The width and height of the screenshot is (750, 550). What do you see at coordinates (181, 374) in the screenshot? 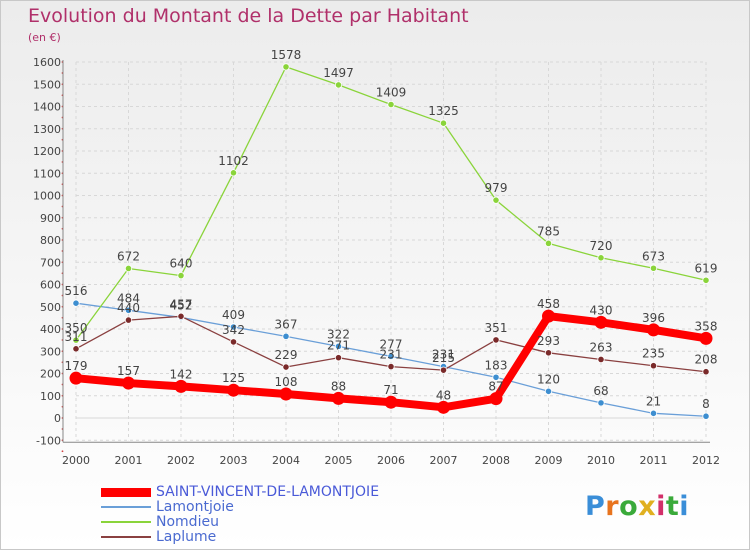
I see `data-label: 142` at bounding box center [181, 374].